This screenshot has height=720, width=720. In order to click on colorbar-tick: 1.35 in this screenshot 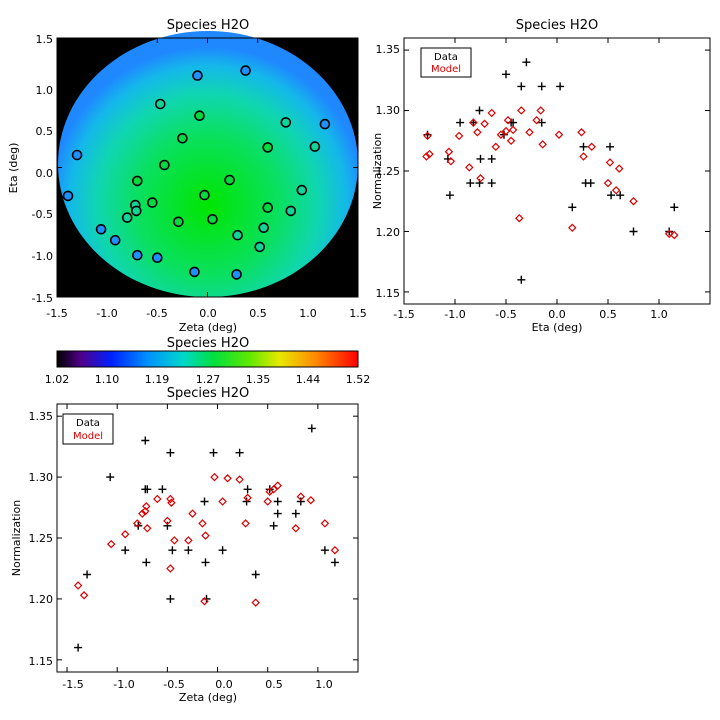, I will do `click(258, 379)`.